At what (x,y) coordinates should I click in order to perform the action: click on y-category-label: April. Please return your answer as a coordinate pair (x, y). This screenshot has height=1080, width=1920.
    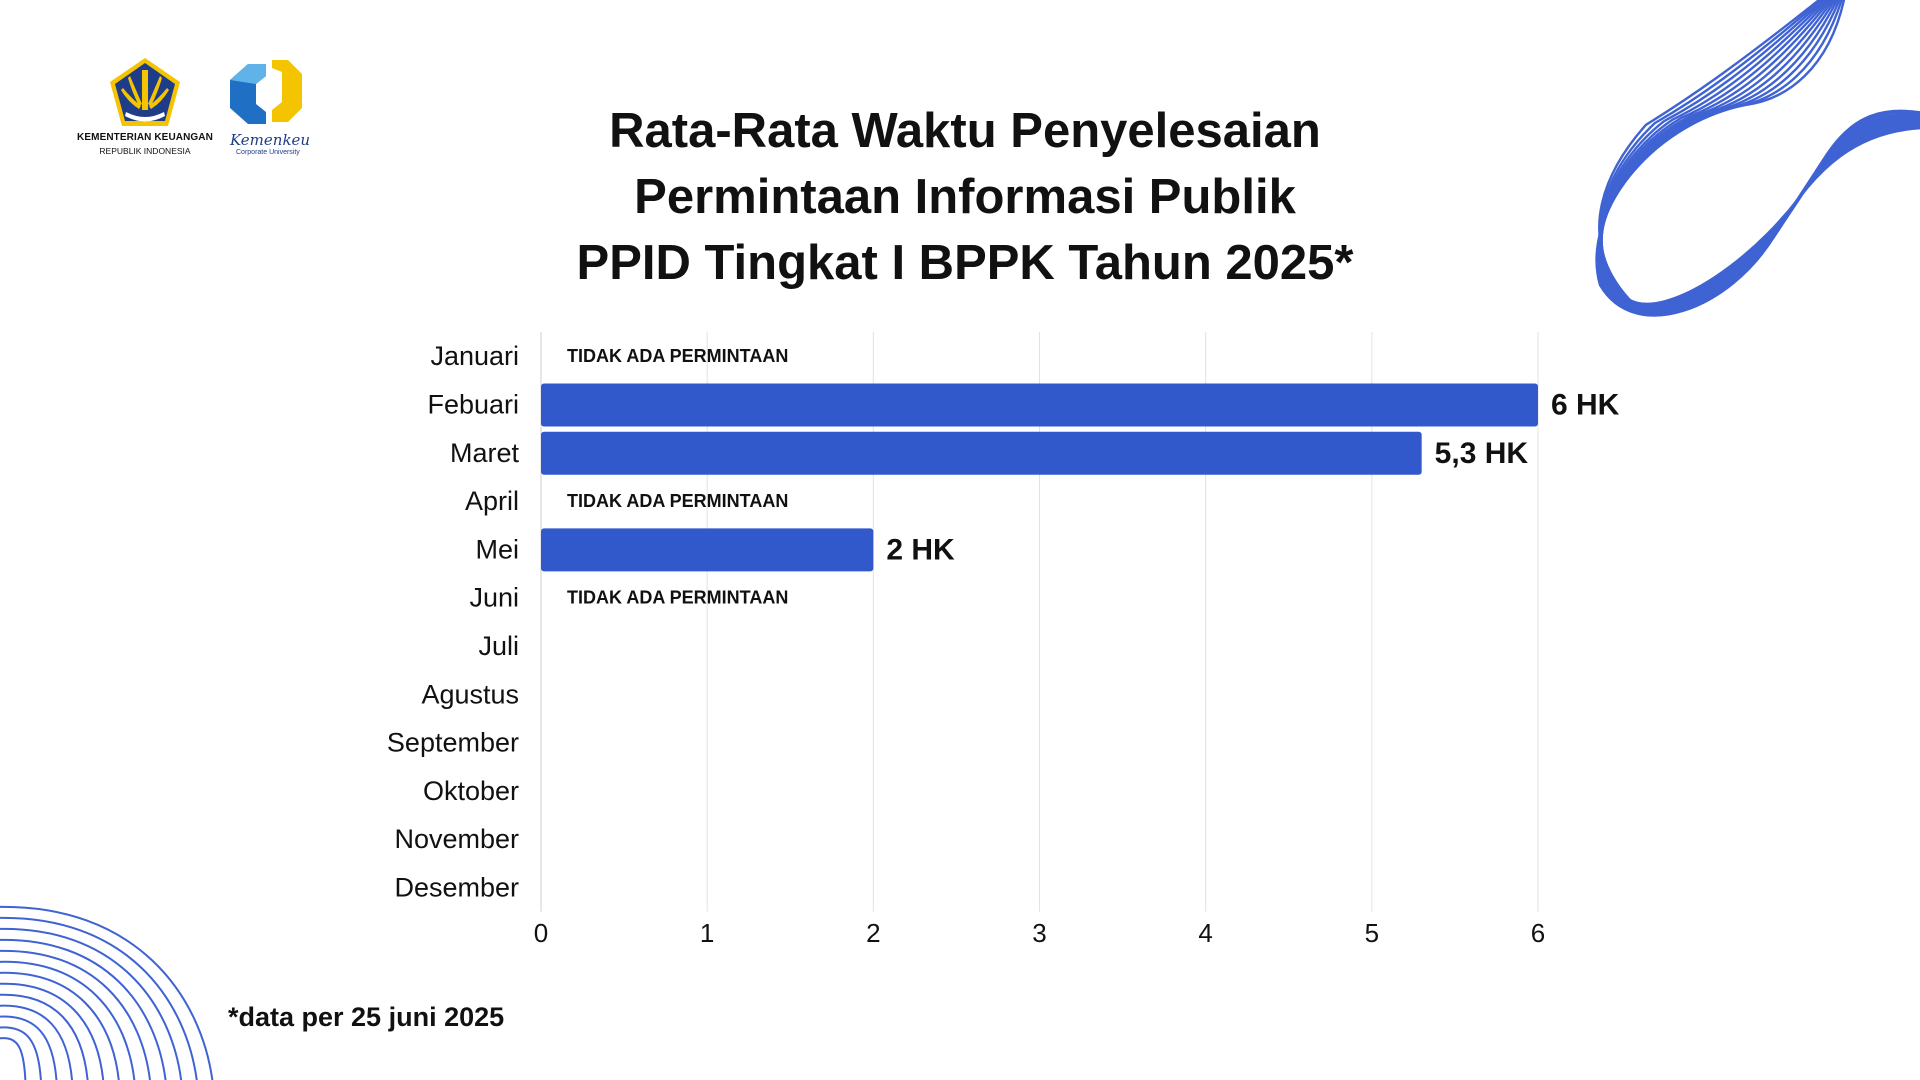
    Looking at the image, I should click on (492, 501).